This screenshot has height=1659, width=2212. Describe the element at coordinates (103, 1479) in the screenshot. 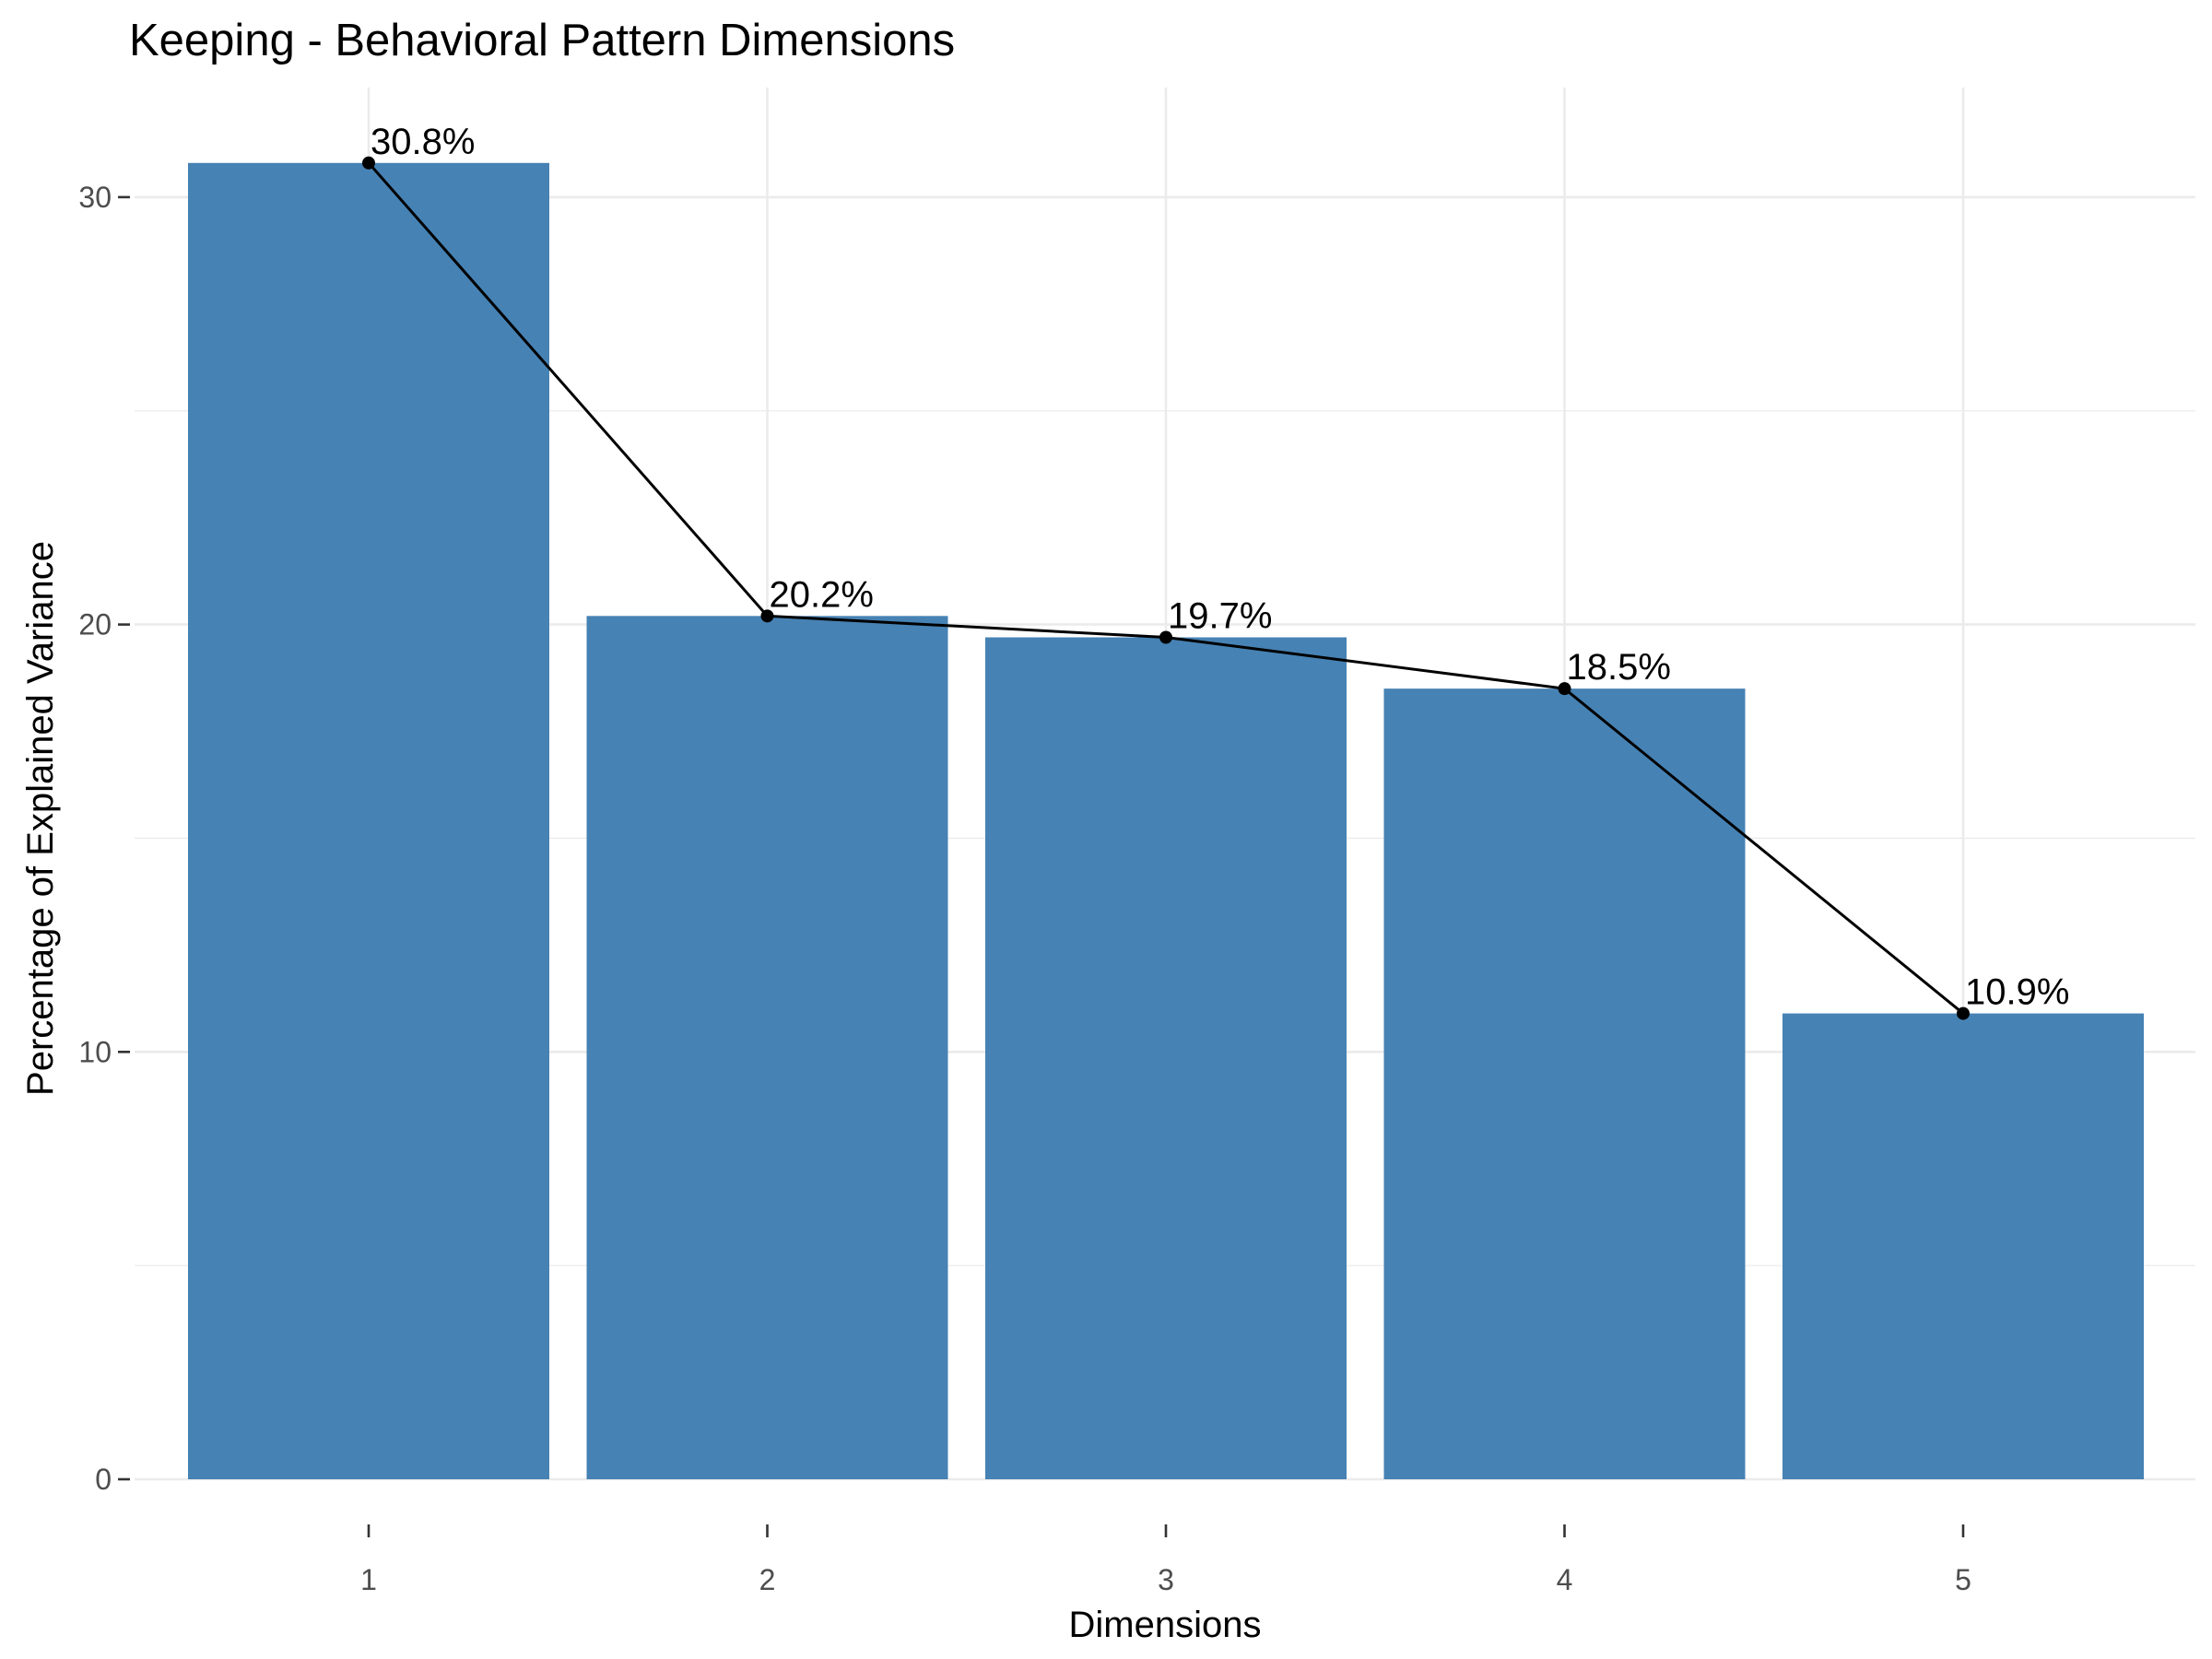

I see `y-tick-label: 0` at that location.